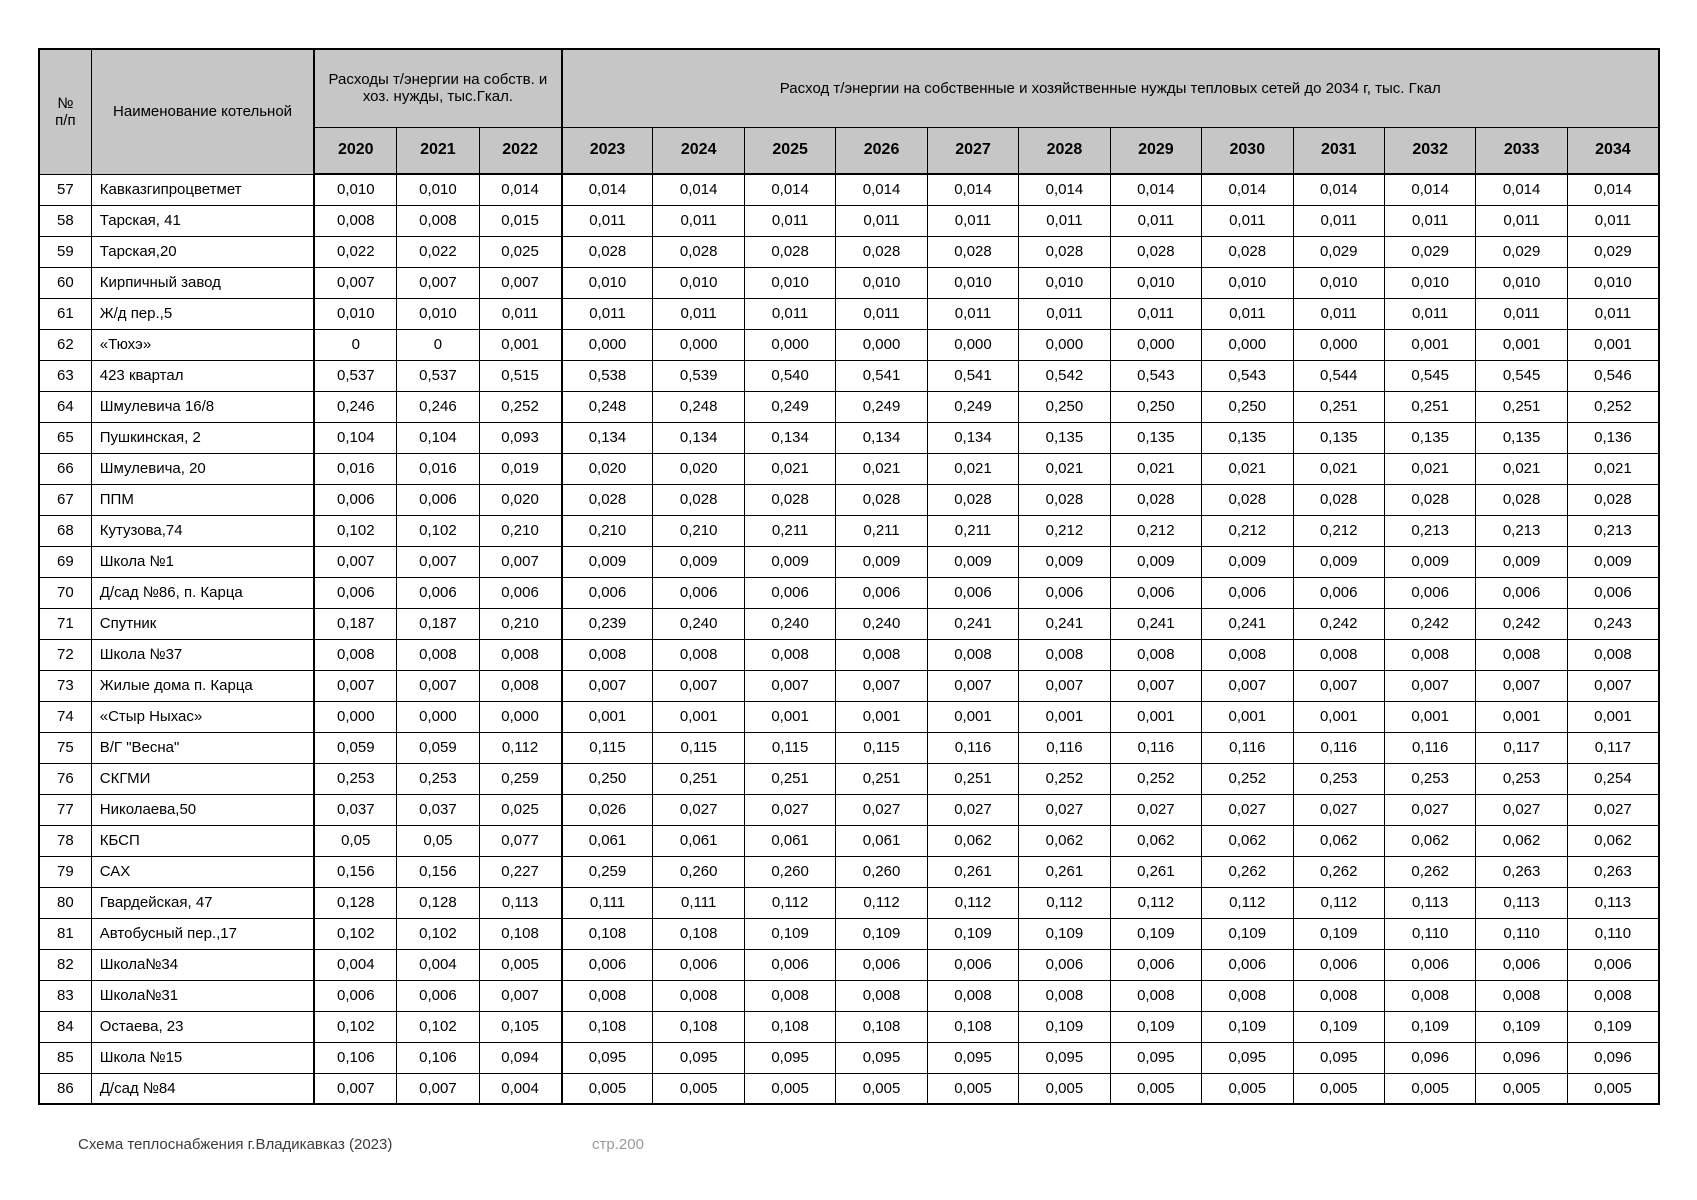  I want to click on value-cell-2026: 0,240, so click(881, 623).